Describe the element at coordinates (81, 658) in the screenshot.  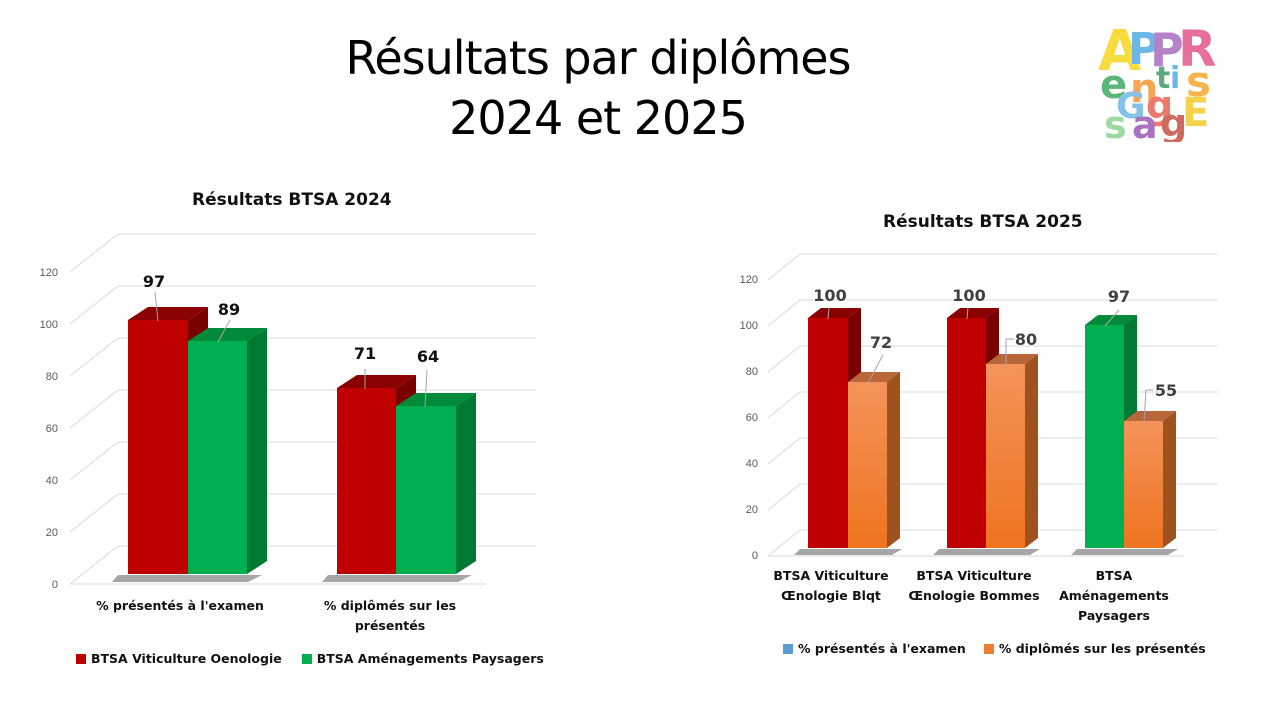
I see `legend-swatch-red` at that location.